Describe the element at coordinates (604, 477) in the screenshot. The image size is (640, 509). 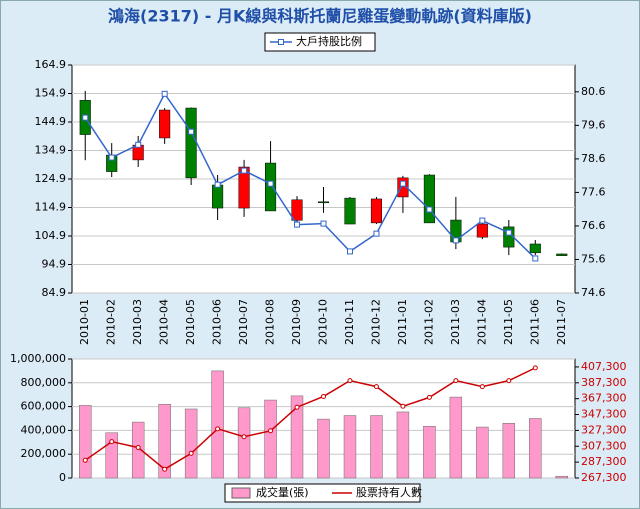
I see `y2-tick-label: 267,300` at that location.